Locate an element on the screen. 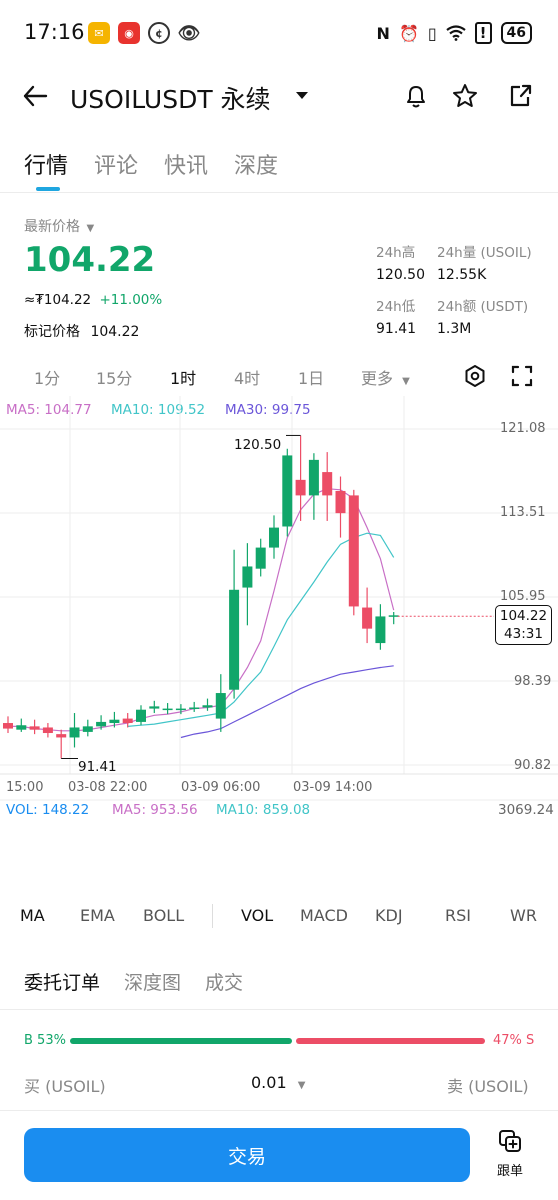 The height and width of the screenshot is (1200, 558). app-notification-icon: ◉ is located at coordinates (129, 33).